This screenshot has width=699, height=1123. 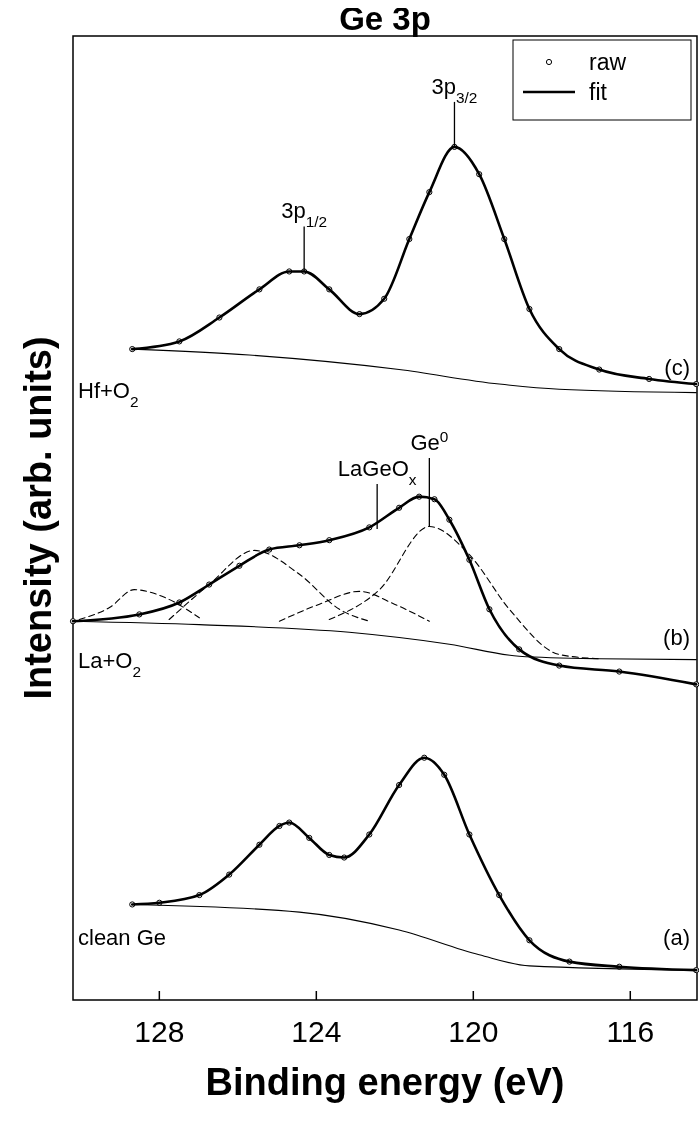 What do you see at coordinates (630, 1031) in the screenshot?
I see `x-tick-label: 116` at bounding box center [630, 1031].